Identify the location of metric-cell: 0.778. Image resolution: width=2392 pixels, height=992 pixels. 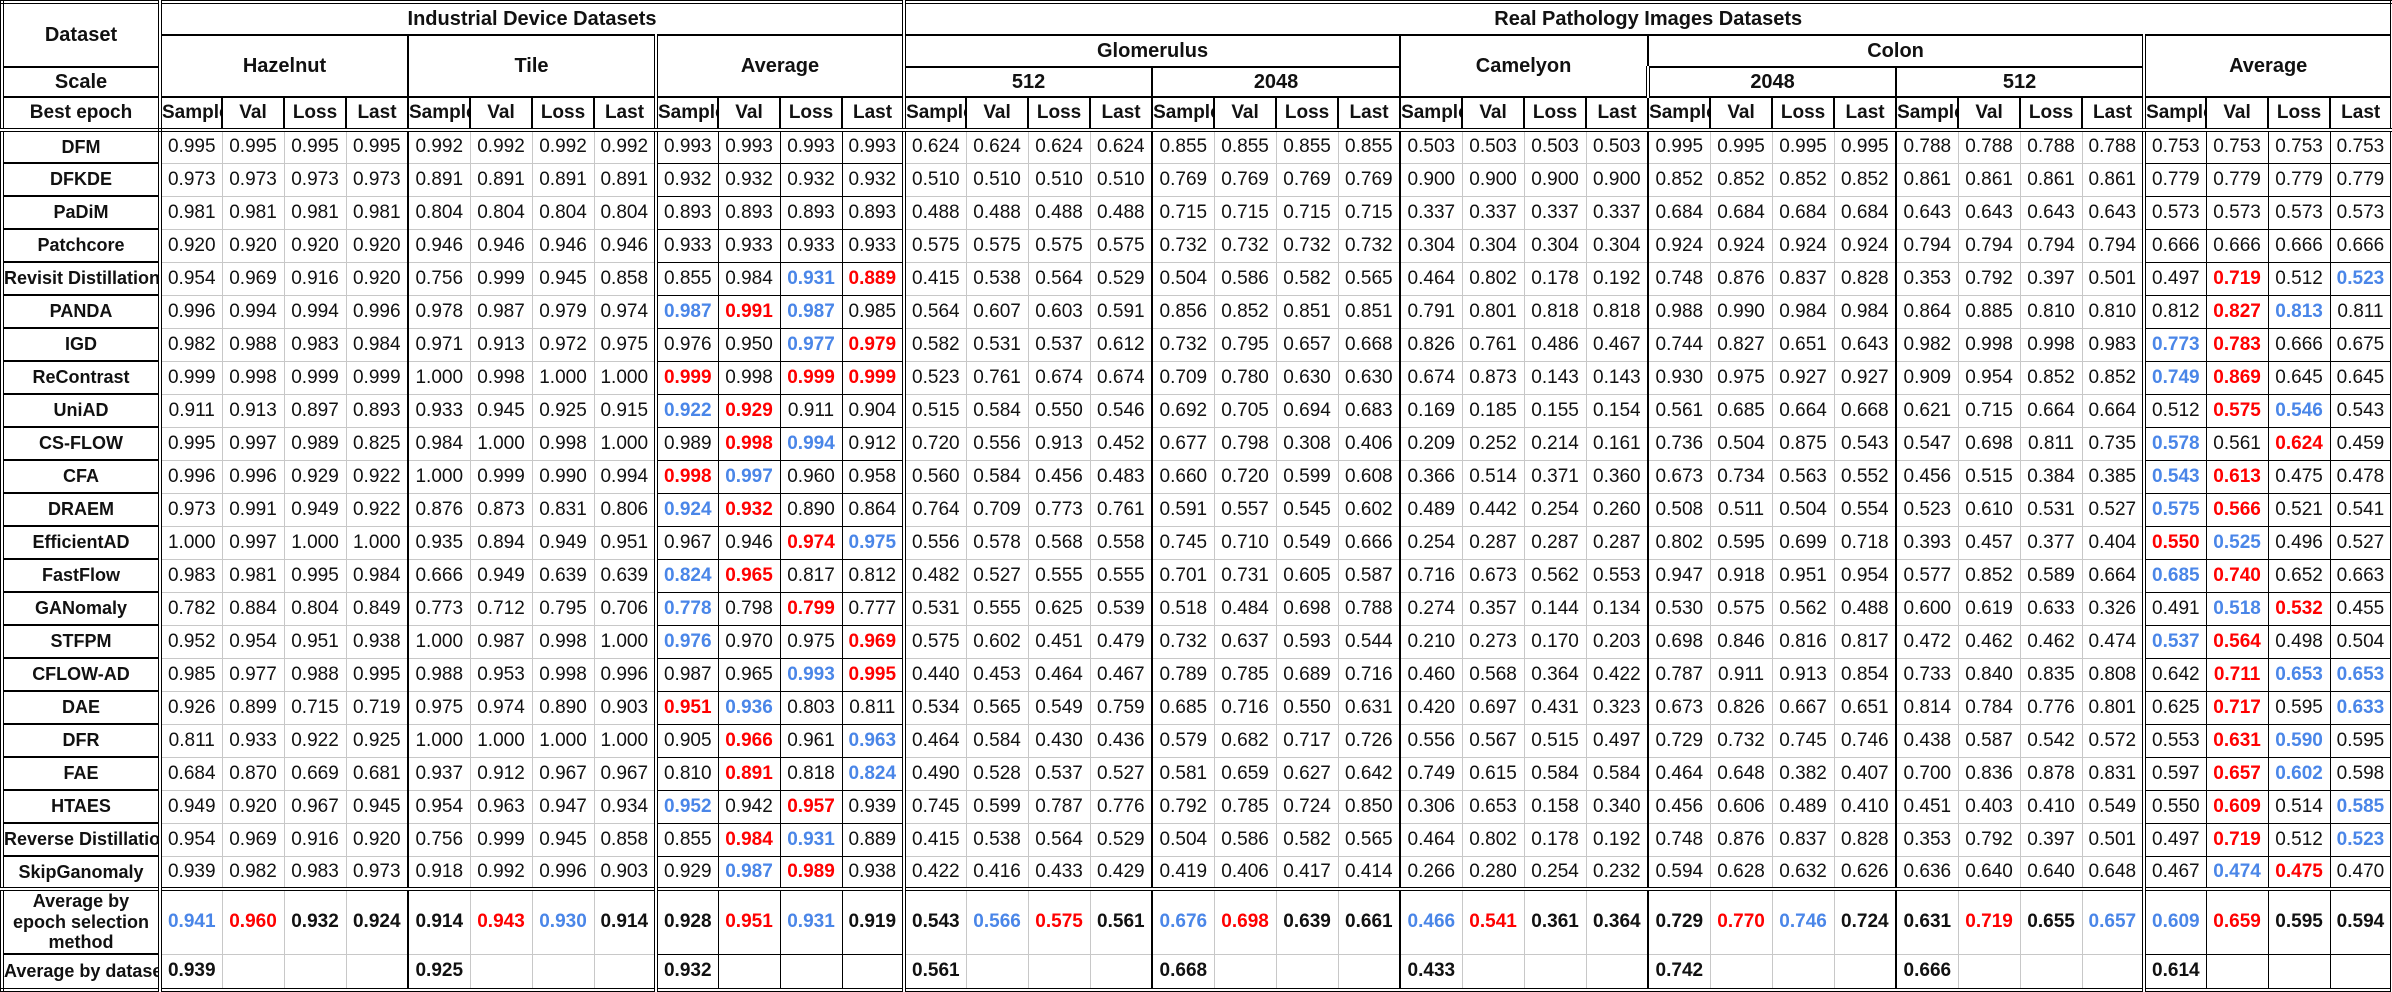
(686, 608).